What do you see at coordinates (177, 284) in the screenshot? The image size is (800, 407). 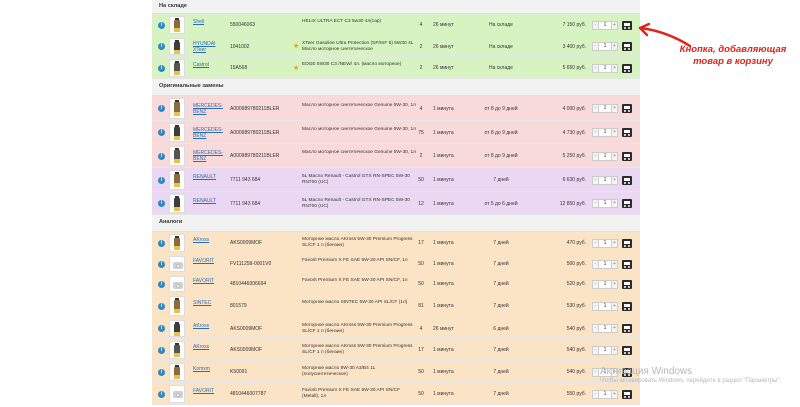 I see `camera-placeholder-icon` at bounding box center [177, 284].